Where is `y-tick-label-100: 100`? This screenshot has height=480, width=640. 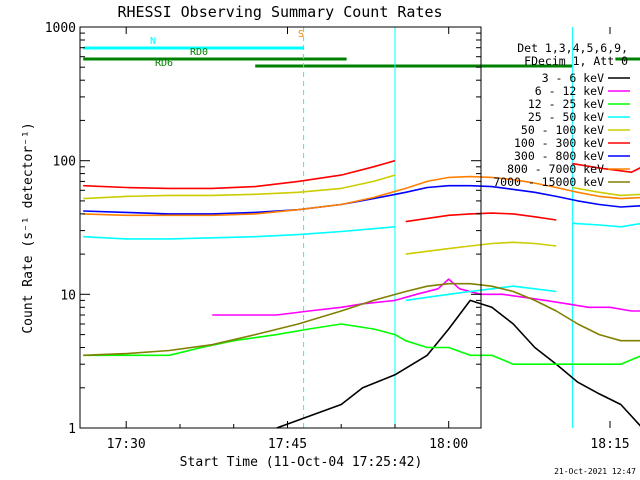 y-tick-label-100: 100 is located at coordinates (64, 162).